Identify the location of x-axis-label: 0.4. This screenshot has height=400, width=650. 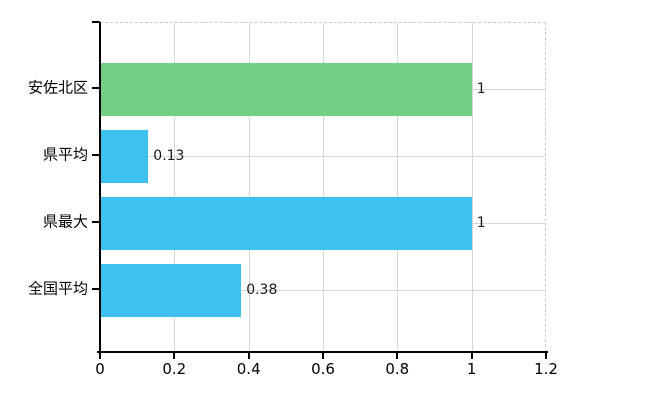
(248, 369).